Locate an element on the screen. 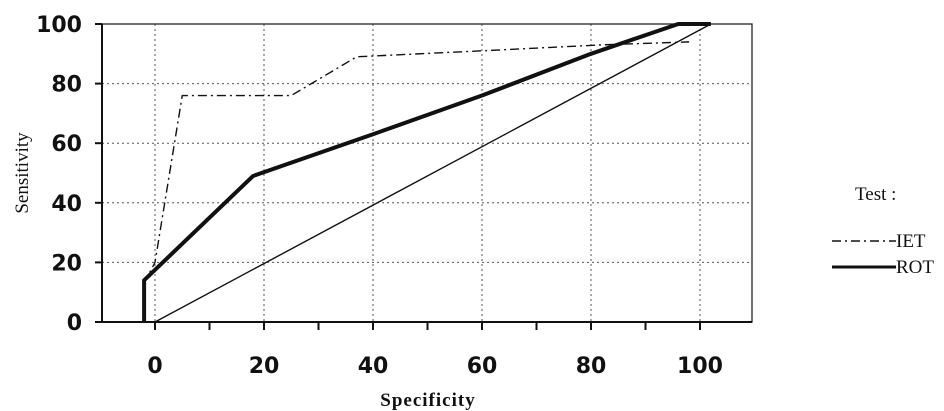 Image resolution: width=944 pixels, height=411 pixels. iet-legend-label: IET is located at coordinates (911, 241).